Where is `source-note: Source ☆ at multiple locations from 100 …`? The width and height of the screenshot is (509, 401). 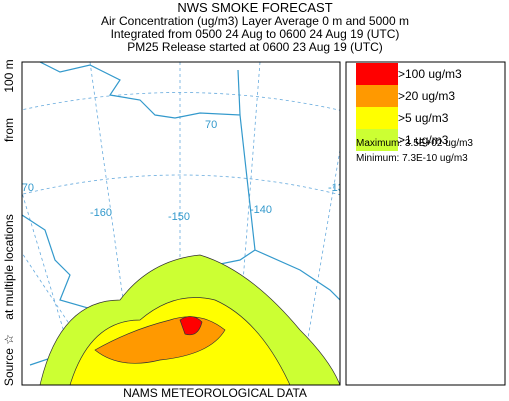 source-note: Source ☆ at multiple locations from 100 … is located at coordinates (9, 222).